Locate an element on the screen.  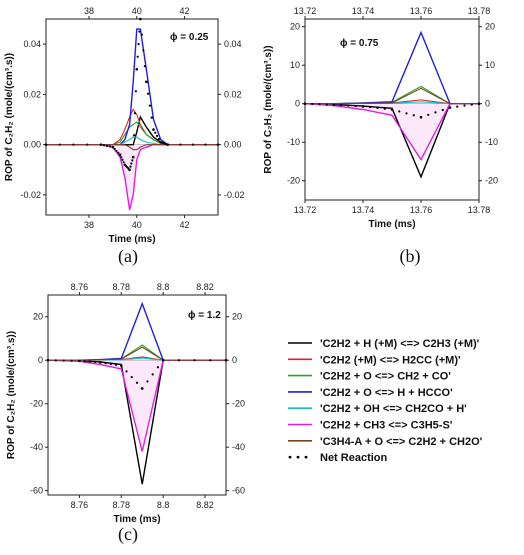
panel-label: (a) is located at coordinates (128, 256).